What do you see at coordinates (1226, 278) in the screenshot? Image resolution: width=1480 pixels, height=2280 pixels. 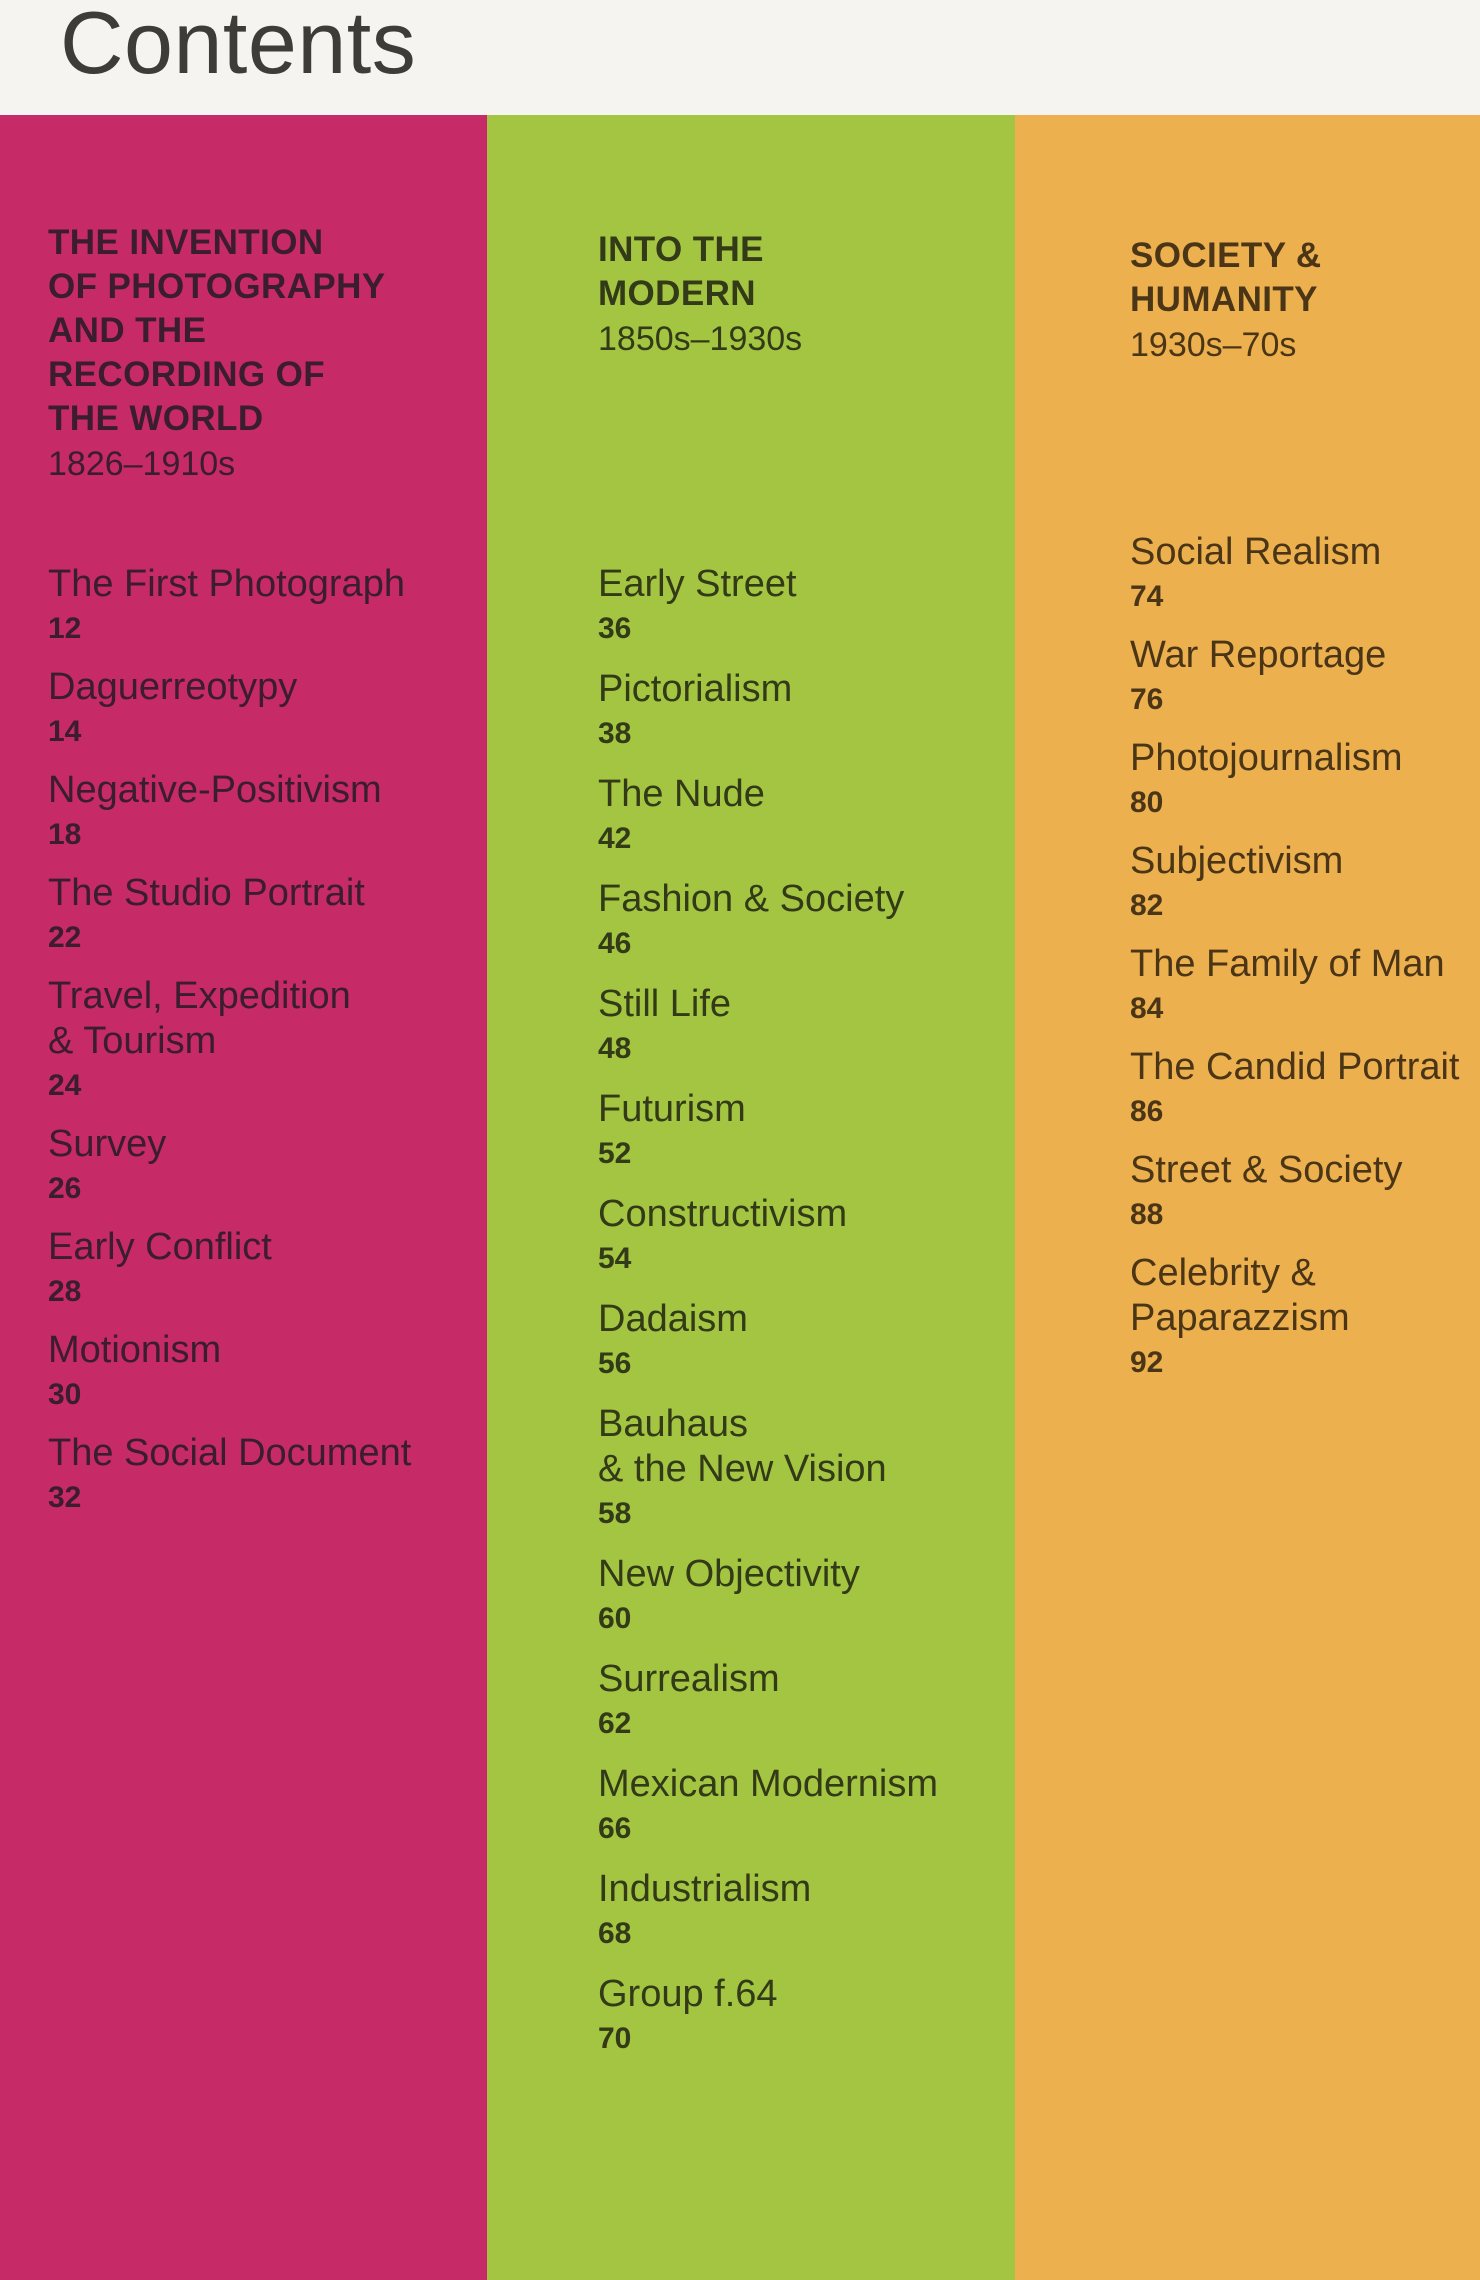 I see `column-title: SOCIETY & HUMANITY` at bounding box center [1226, 278].